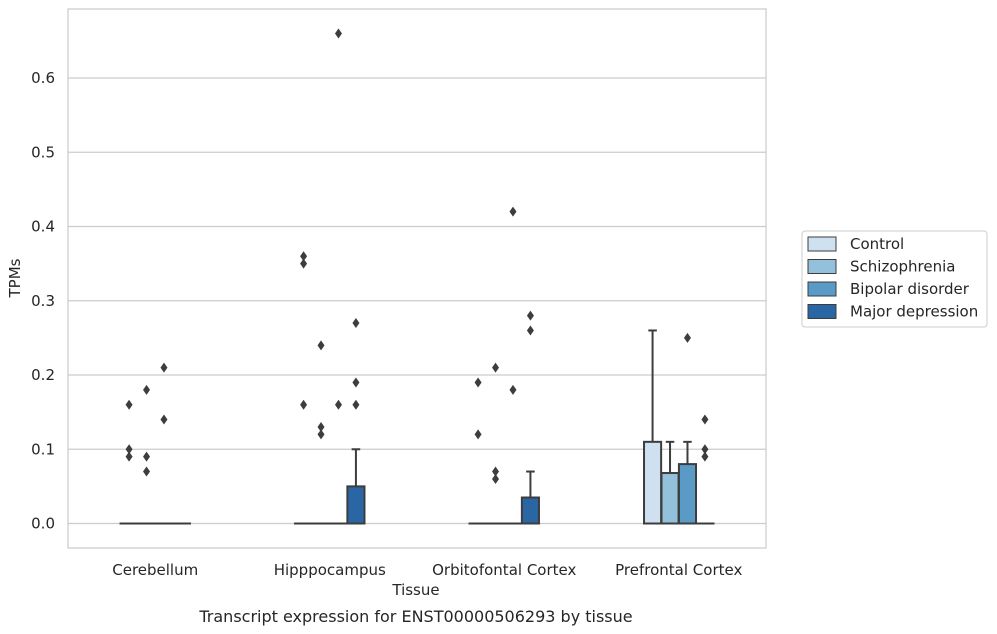  What do you see at coordinates (43, 375) in the screenshot?
I see `y-tick-label: 0.2` at bounding box center [43, 375].